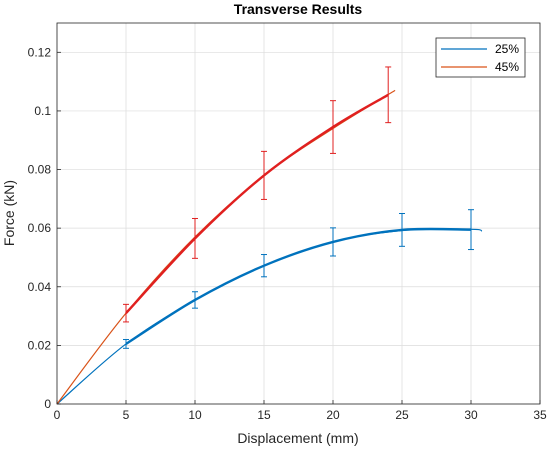  I want to click on x-tick-label: 0, so click(57, 415).